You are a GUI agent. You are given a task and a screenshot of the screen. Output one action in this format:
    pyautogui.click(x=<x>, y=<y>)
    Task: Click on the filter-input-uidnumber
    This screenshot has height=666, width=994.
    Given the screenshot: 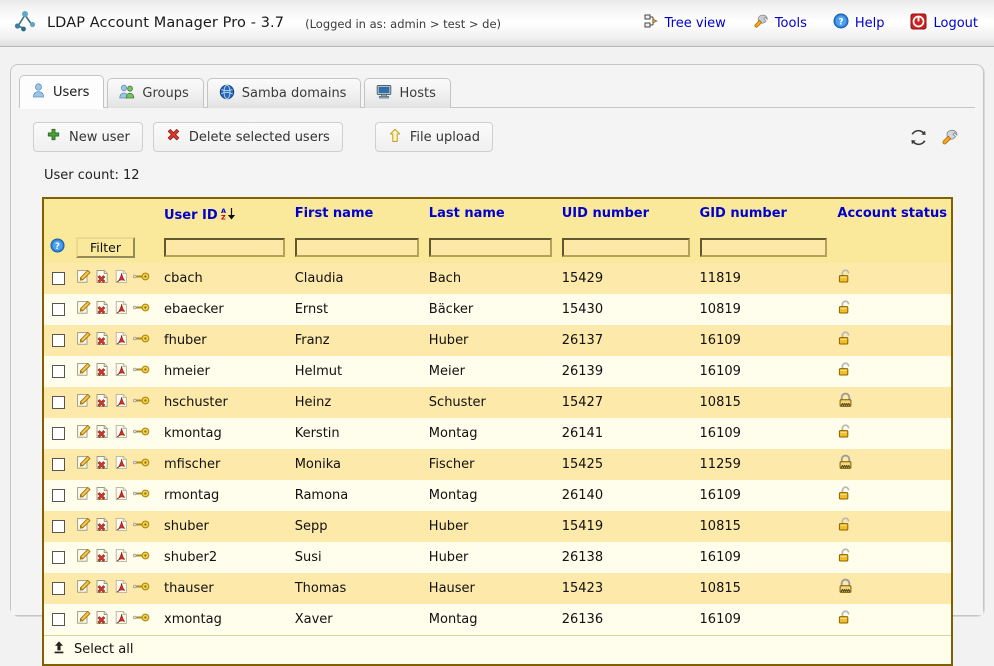 What is the action you would take?
    pyautogui.click(x=625, y=247)
    